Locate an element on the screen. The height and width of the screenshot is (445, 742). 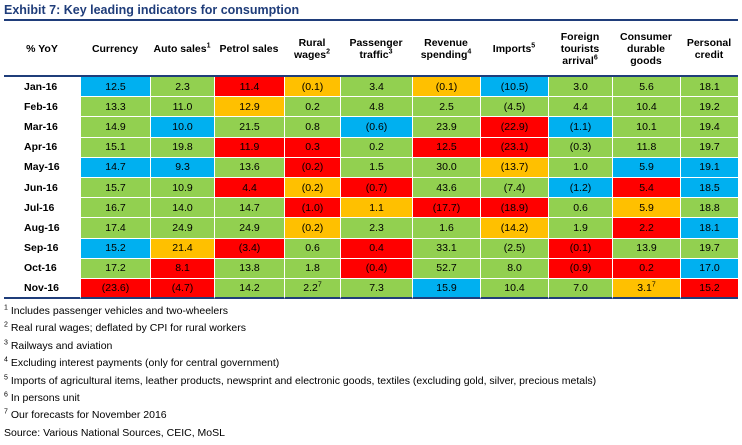
footnote-text: Railways and aviation is located at coordinates (61, 345).